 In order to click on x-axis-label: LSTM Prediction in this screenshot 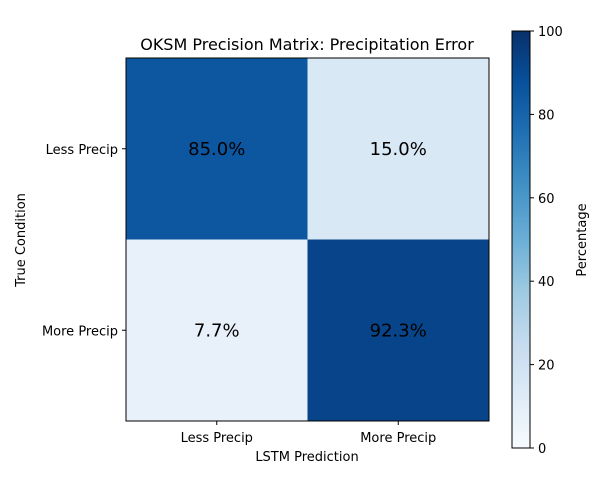, I will do `click(306, 457)`.